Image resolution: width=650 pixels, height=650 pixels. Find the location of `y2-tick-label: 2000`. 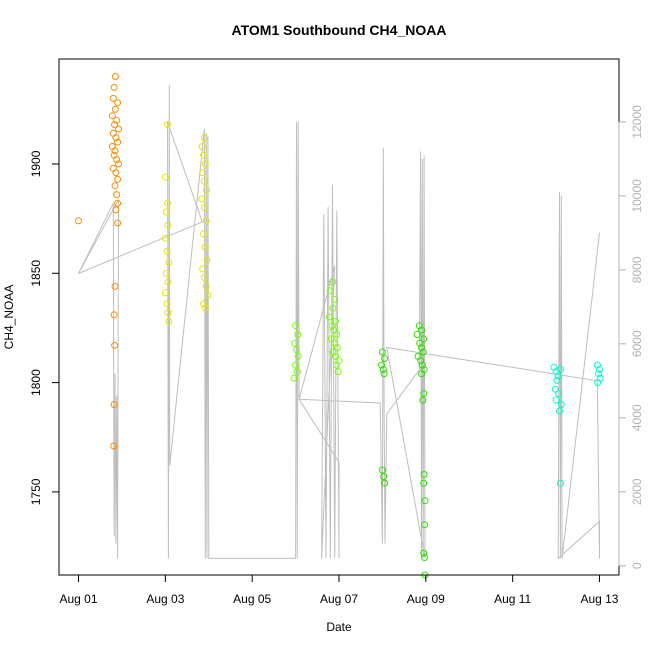

y2-tick-label: 2000 is located at coordinates (637, 491).